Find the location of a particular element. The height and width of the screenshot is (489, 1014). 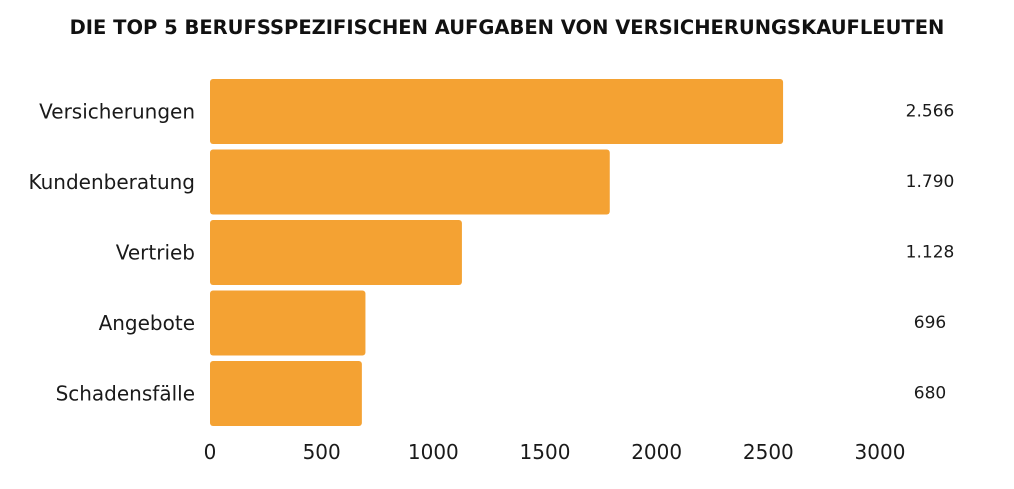

x-axis-ticks-group: 0 500 1000 1500 2000 2500 3000 is located at coordinates (555, 452).